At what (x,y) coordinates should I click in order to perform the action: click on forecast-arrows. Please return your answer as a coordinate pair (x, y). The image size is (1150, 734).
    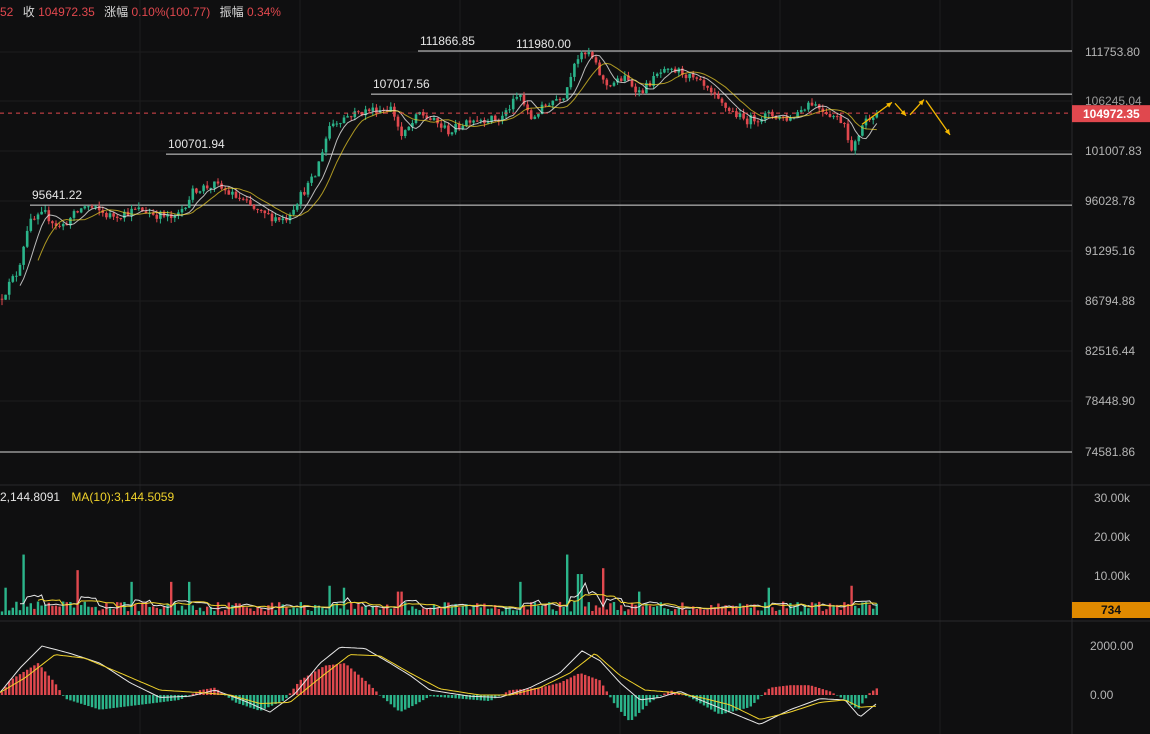
    Looking at the image, I should click on (906, 117).